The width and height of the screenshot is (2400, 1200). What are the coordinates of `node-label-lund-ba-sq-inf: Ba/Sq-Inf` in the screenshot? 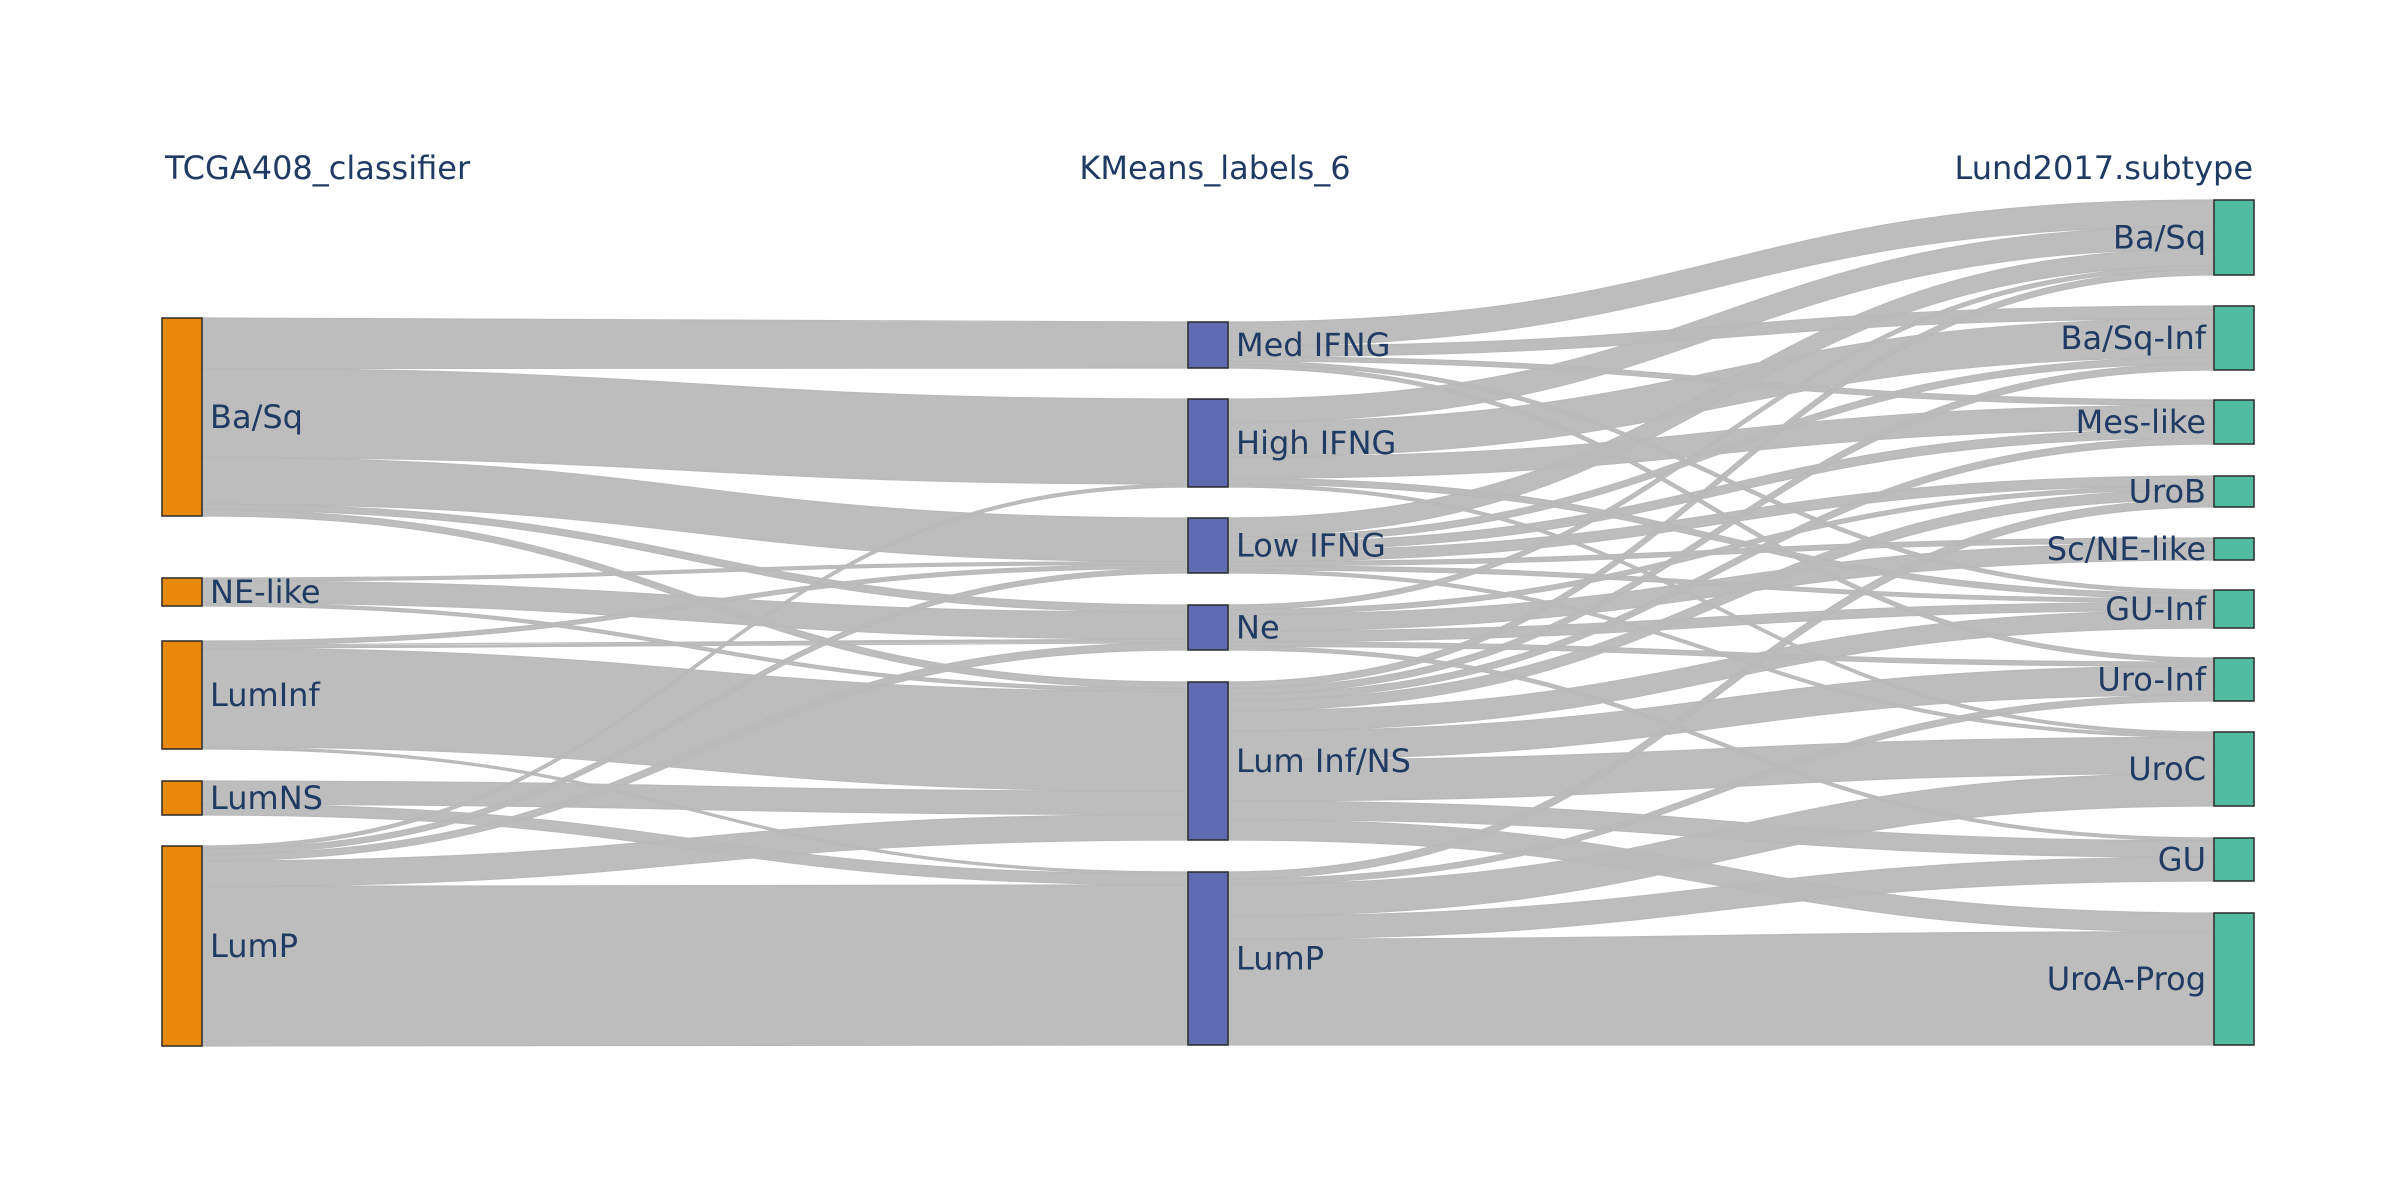 It's located at (2134, 338).